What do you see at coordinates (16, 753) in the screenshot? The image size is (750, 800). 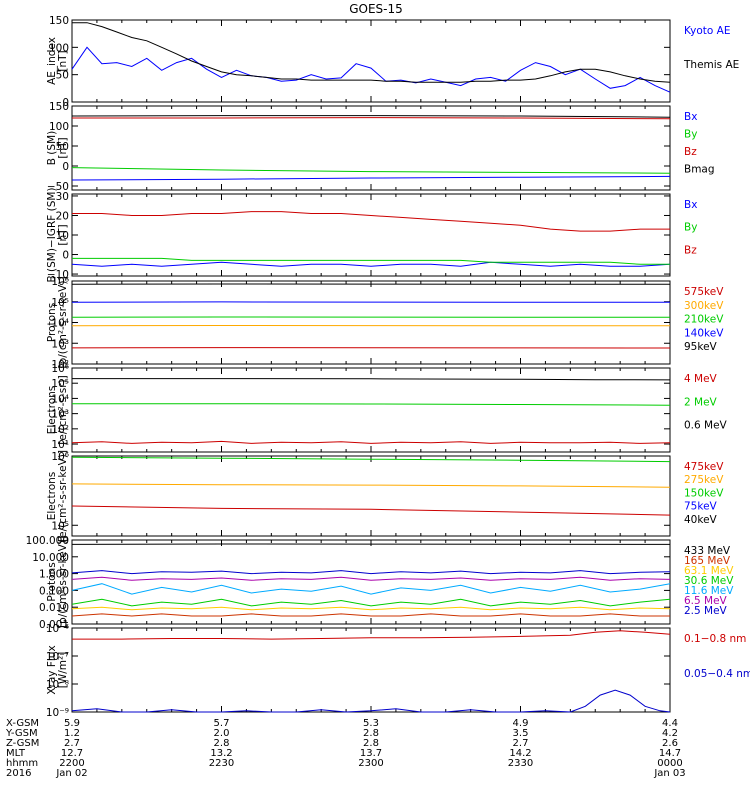 I see `x-row-label-mlt-3: MLT` at bounding box center [16, 753].